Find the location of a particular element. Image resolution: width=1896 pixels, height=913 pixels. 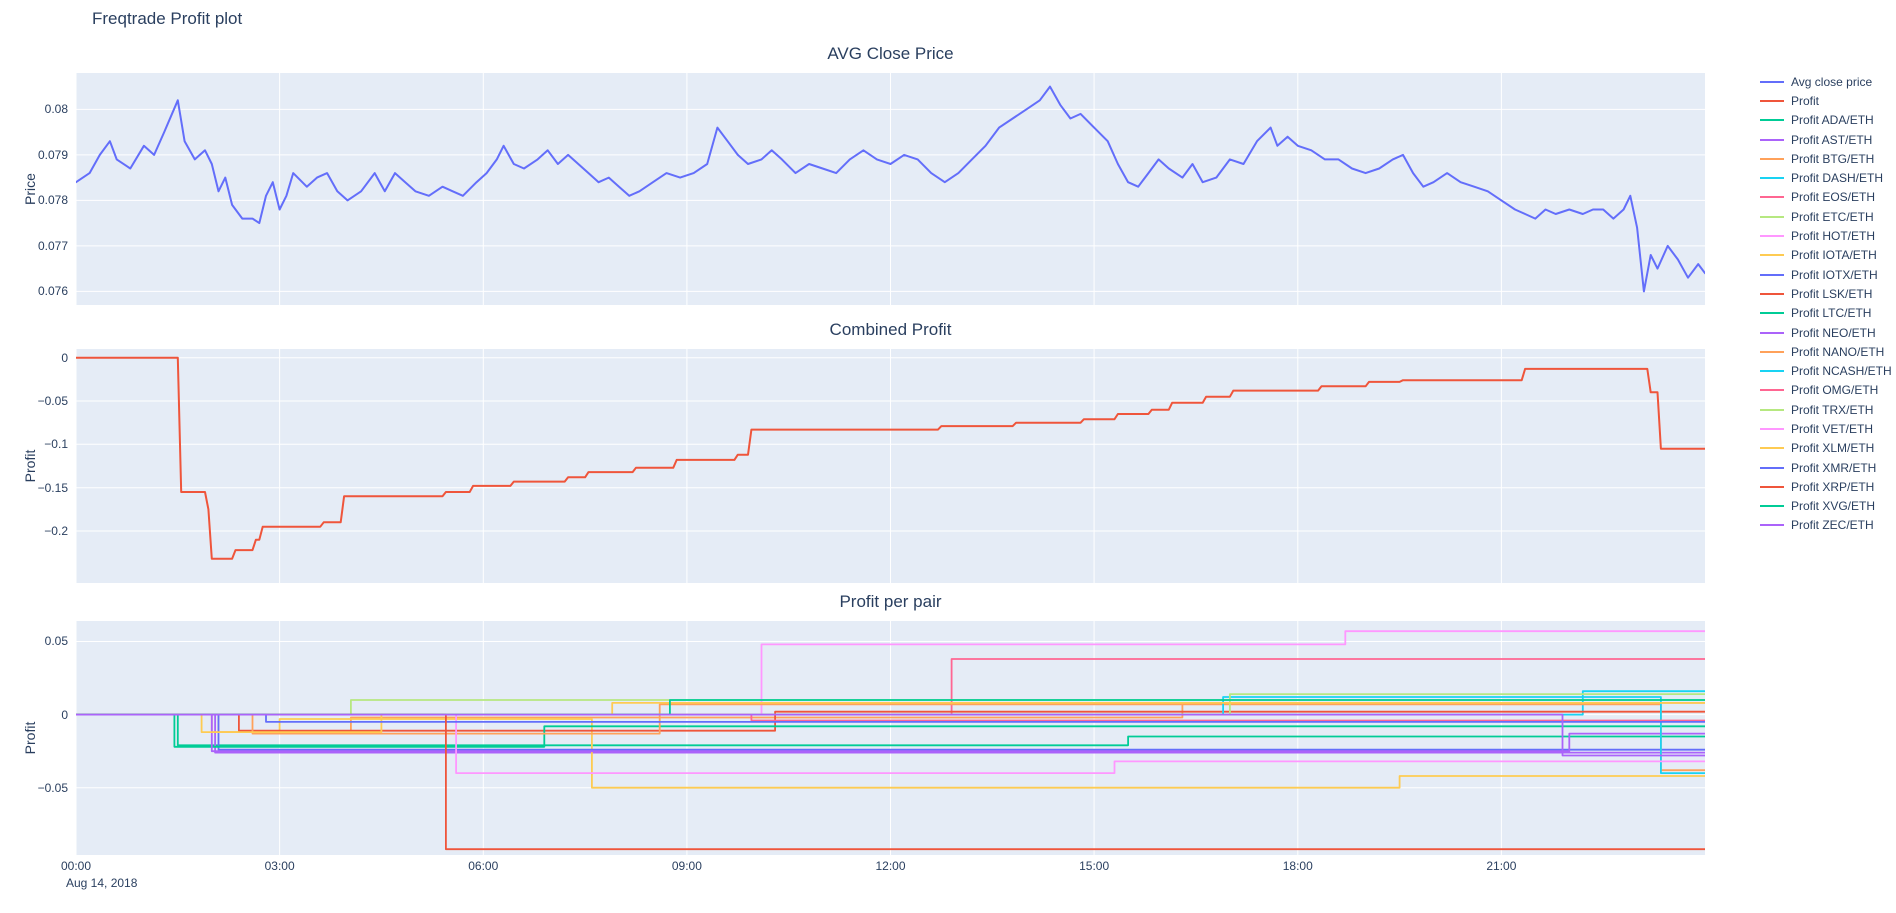

legend-item-label: Profit XMR/ETH is located at coordinates (1834, 467).